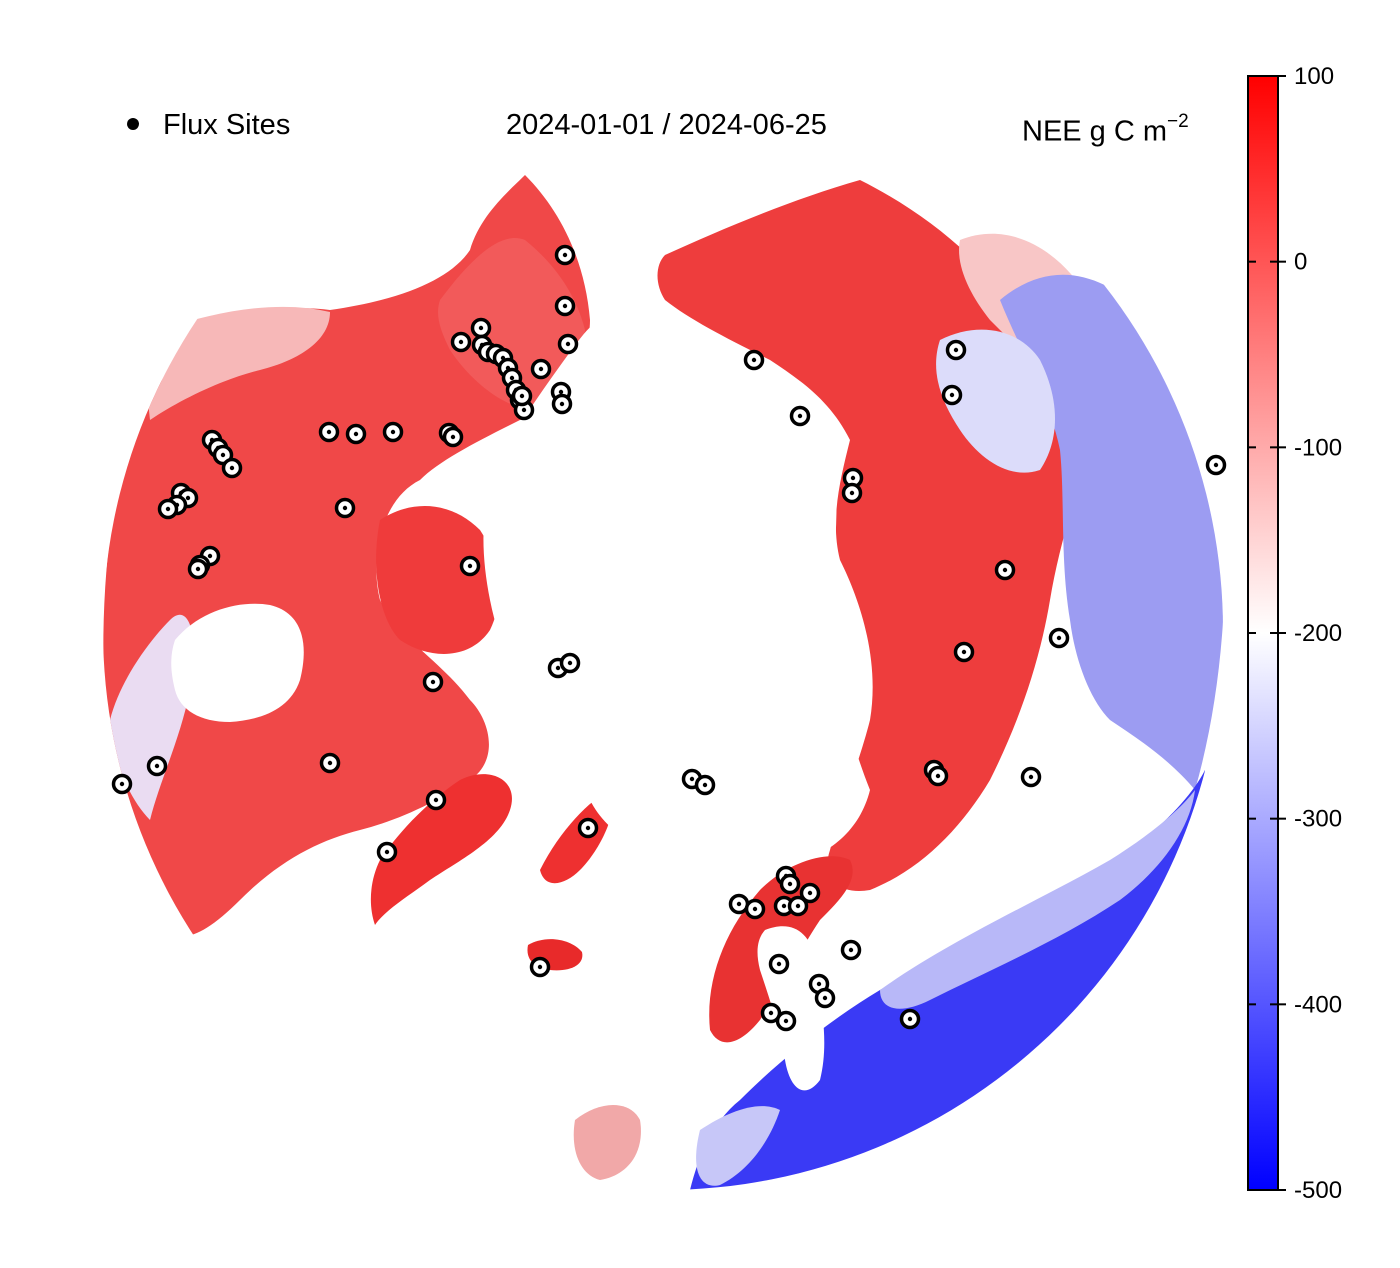 The image size is (1400, 1268). Describe the element at coordinates (1037, 899) in the screenshot. I see `eastern-europe-mixed-region` at that location.